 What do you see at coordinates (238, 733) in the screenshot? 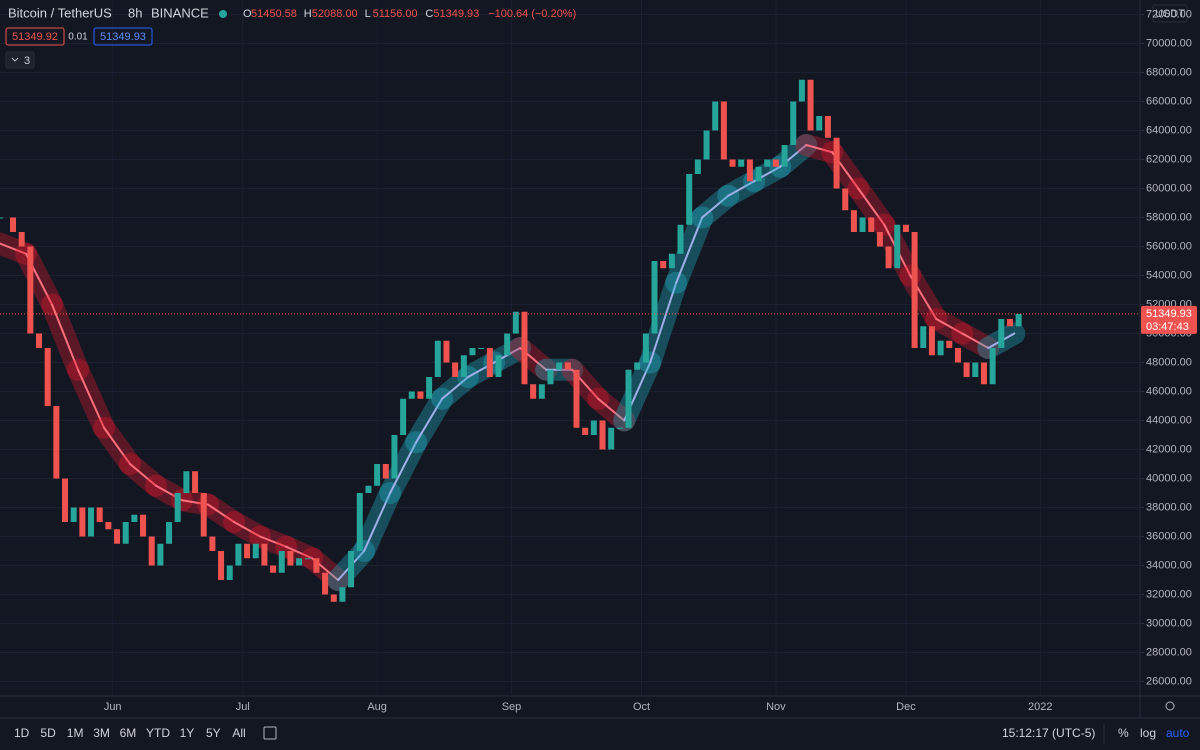
I see `range-button: All` at bounding box center [238, 733].